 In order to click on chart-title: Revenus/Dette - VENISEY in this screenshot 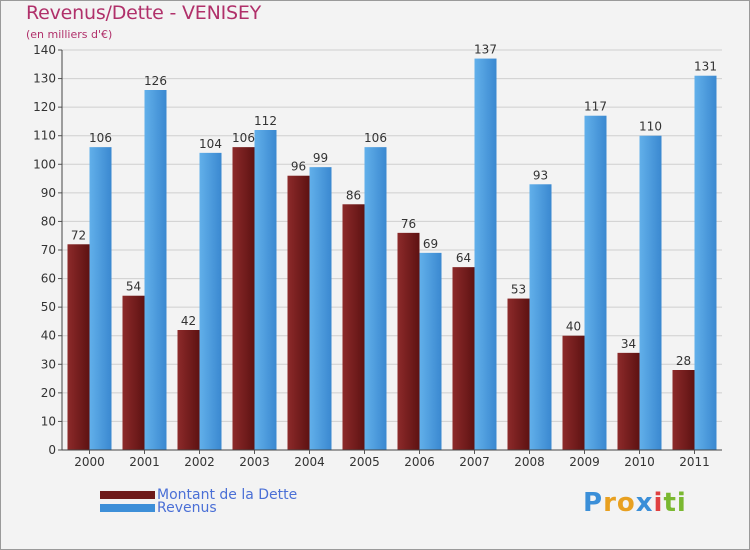, I will do `click(144, 13)`.